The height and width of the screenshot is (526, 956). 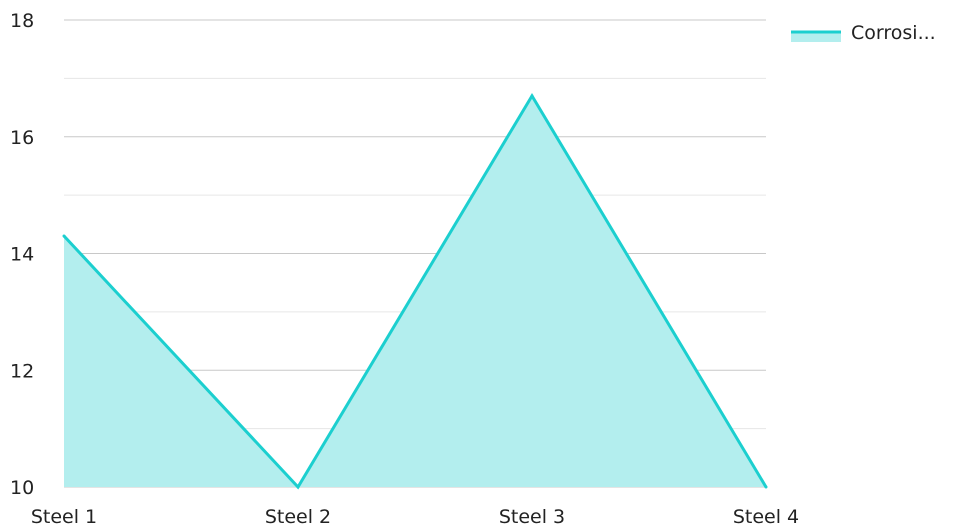 I want to click on y-tick-label: 14, so click(x=22, y=255).